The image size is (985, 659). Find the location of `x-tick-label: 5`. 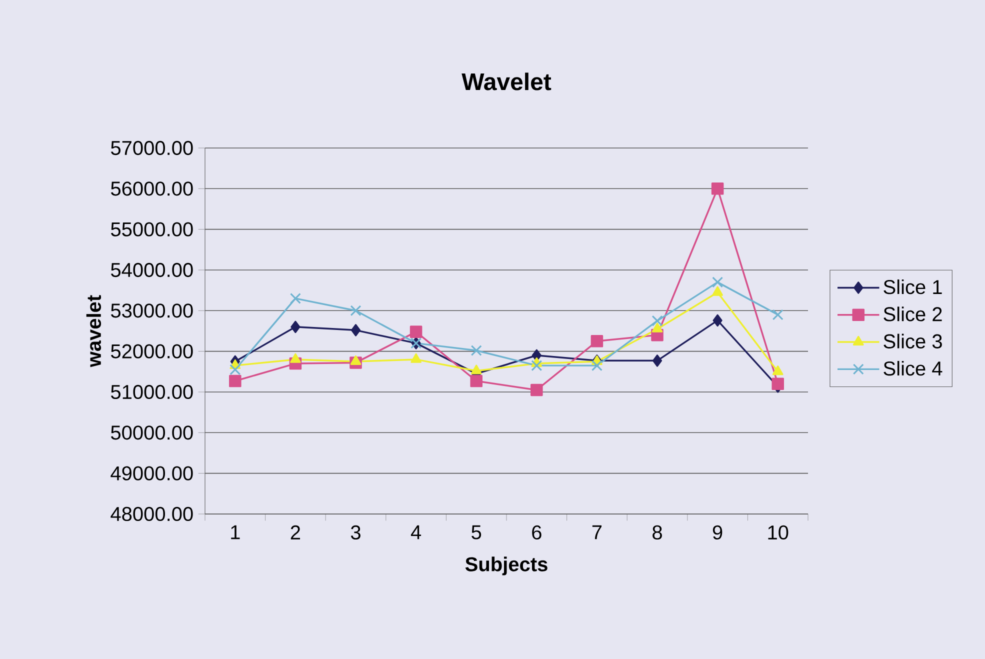

x-tick-label: 5 is located at coordinates (477, 532).